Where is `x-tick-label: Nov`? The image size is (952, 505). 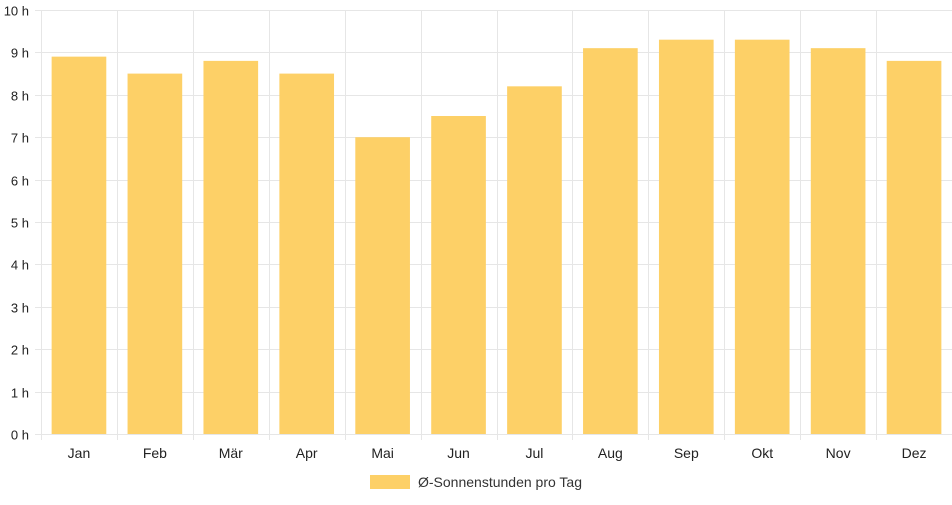
x-tick-label: Nov is located at coordinates (838, 453).